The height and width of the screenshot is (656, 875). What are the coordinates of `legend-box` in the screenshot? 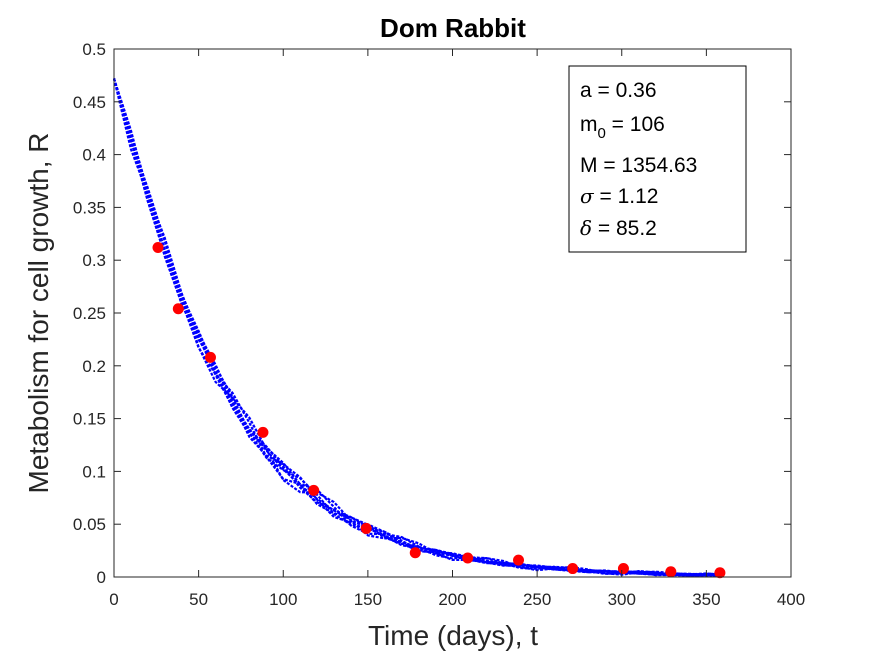 It's located at (657, 159).